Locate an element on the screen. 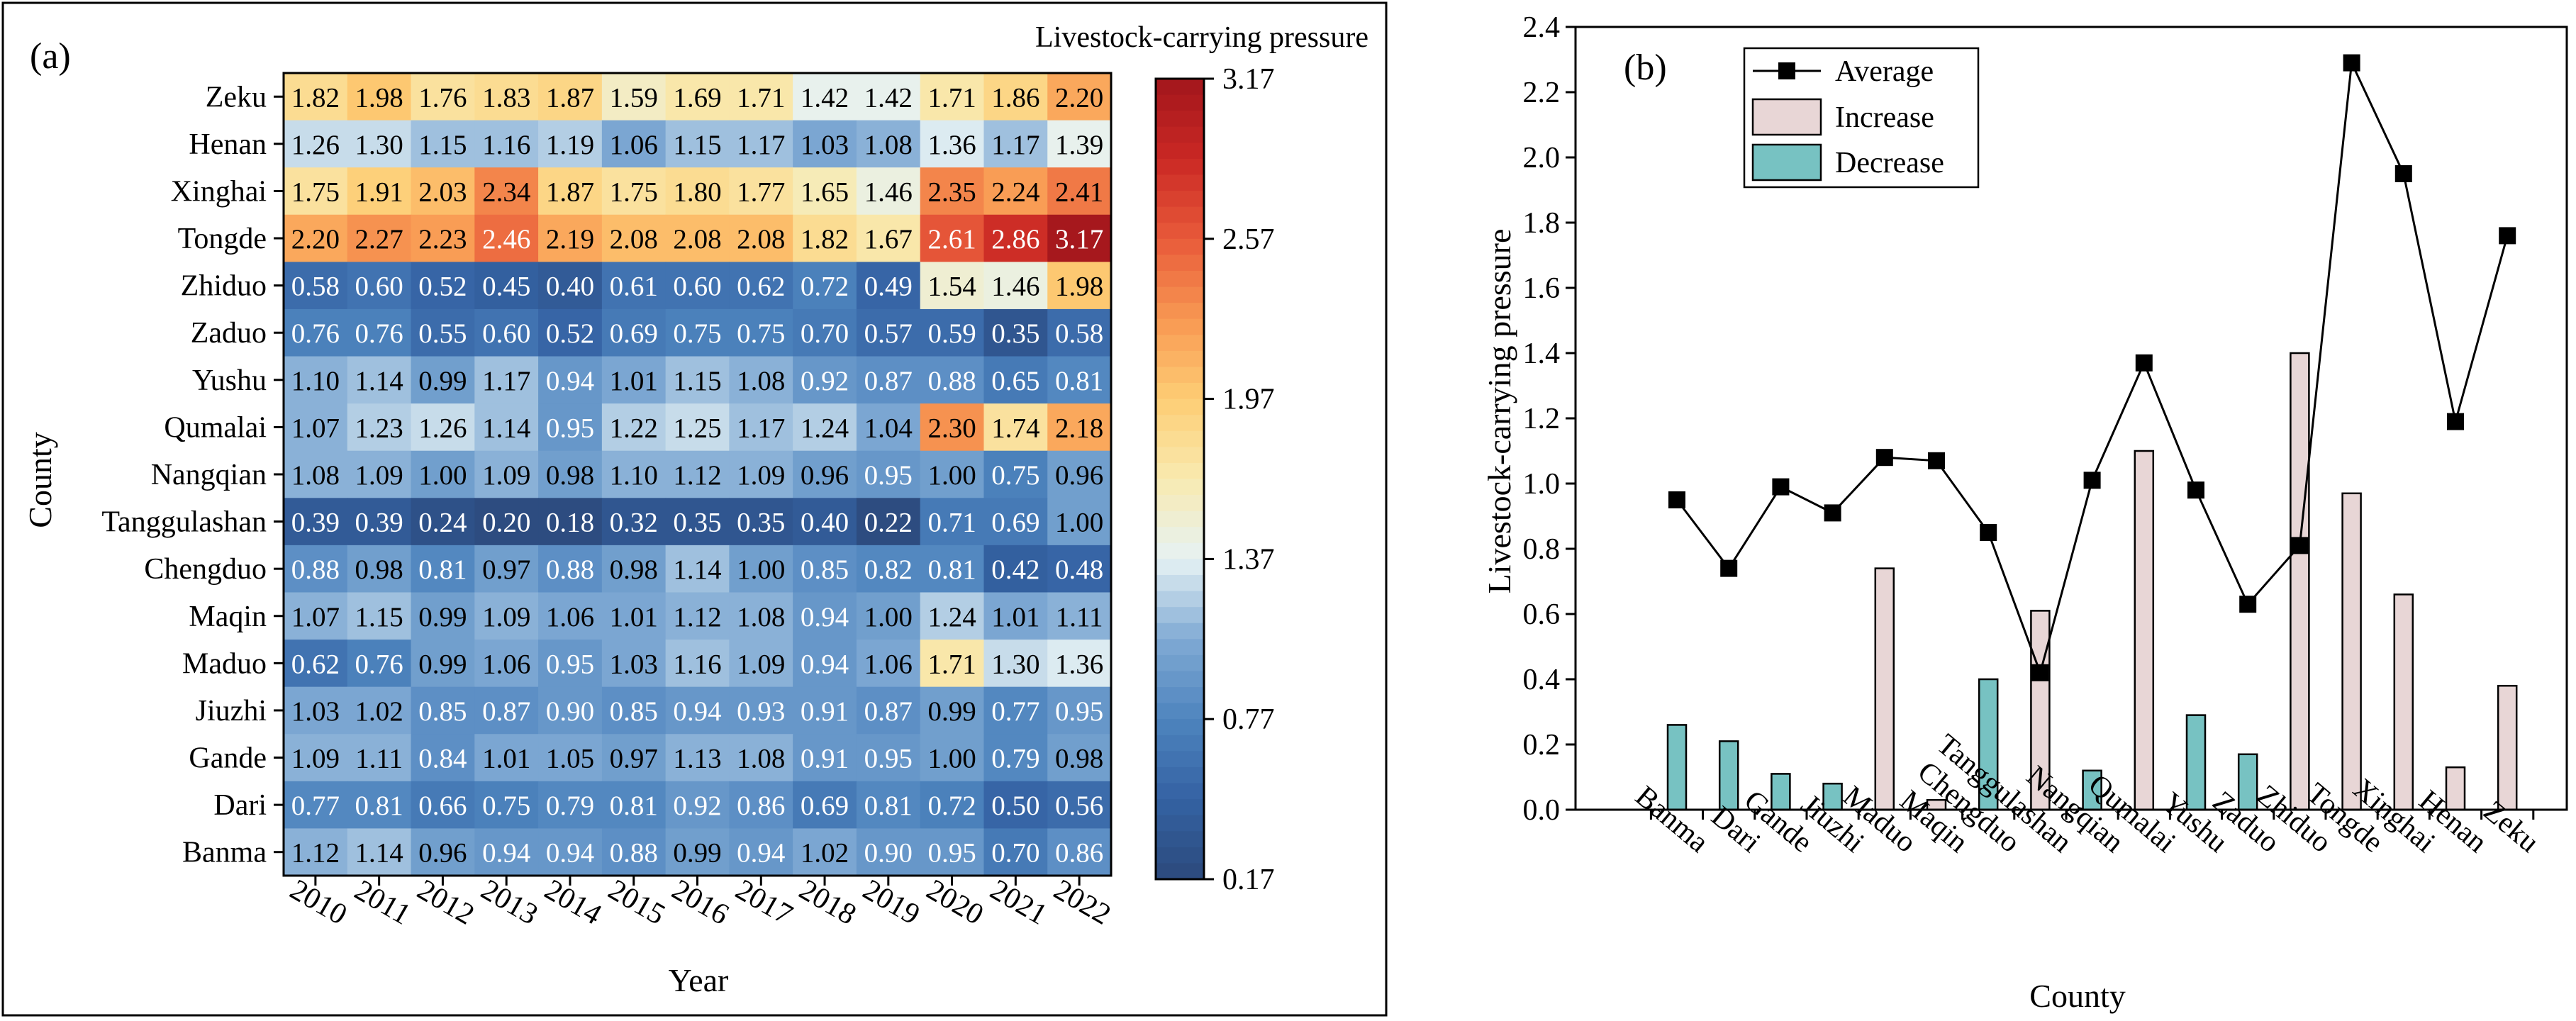  heatmap-cell-label: 0.62 is located at coordinates (315, 664).